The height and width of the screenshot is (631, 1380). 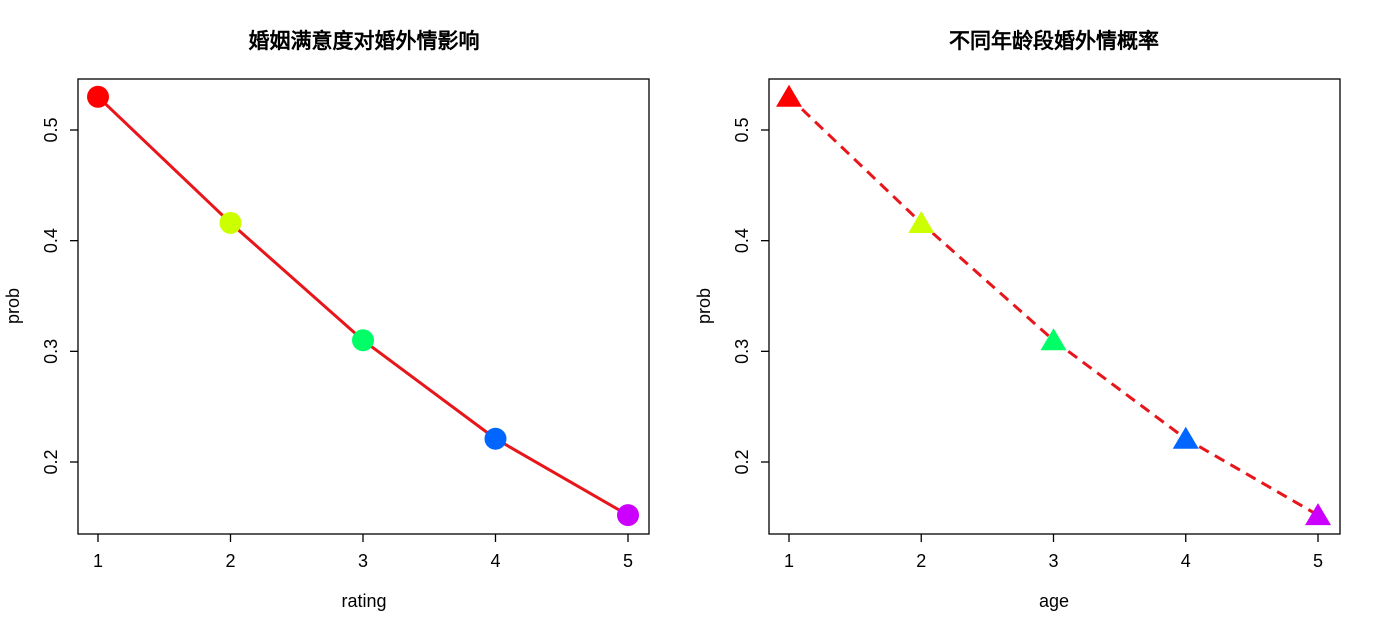 I want to click on chart-title: 不同年龄段婚外情概率, so click(x=1054, y=40).